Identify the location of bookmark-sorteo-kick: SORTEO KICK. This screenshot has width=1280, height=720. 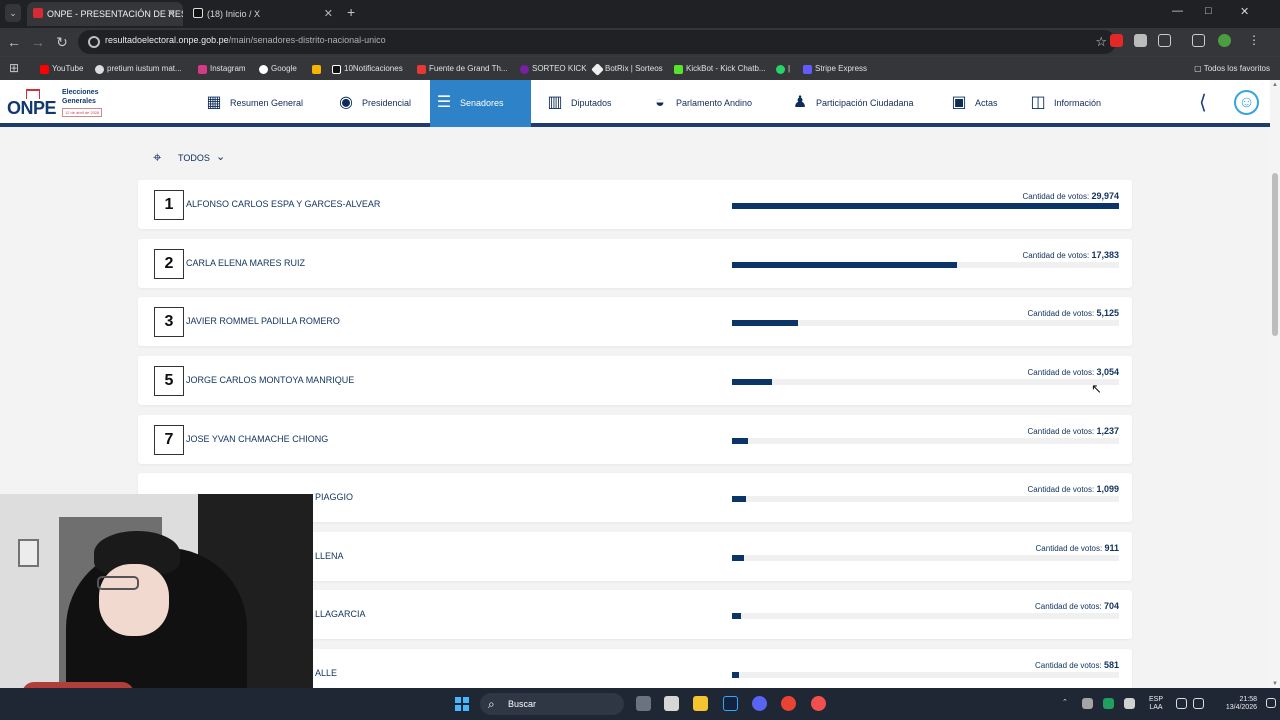
(553, 69).